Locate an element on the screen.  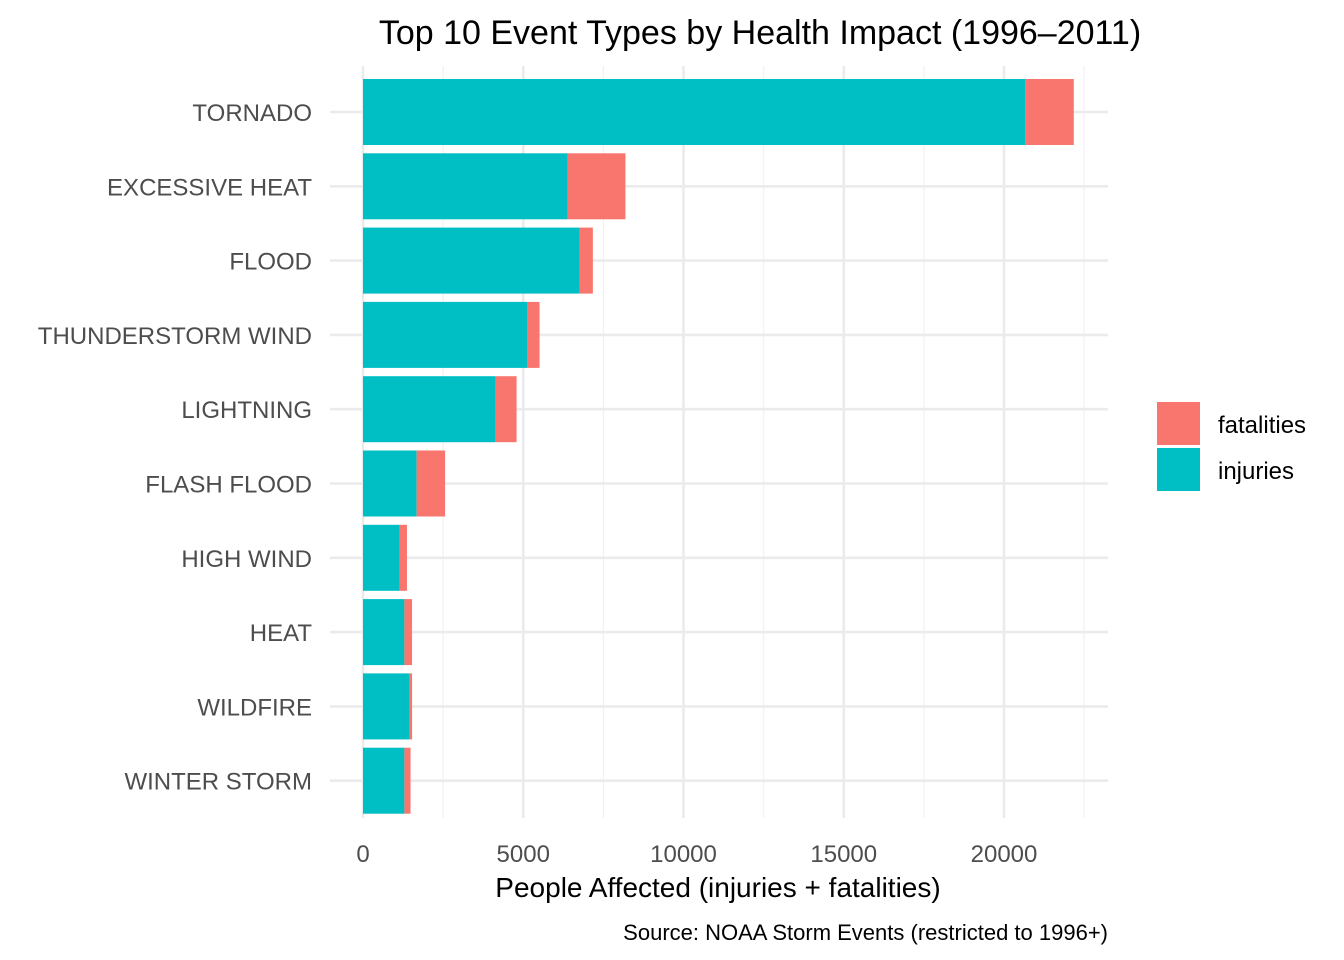
bar-injuries-tornado is located at coordinates (694, 112).